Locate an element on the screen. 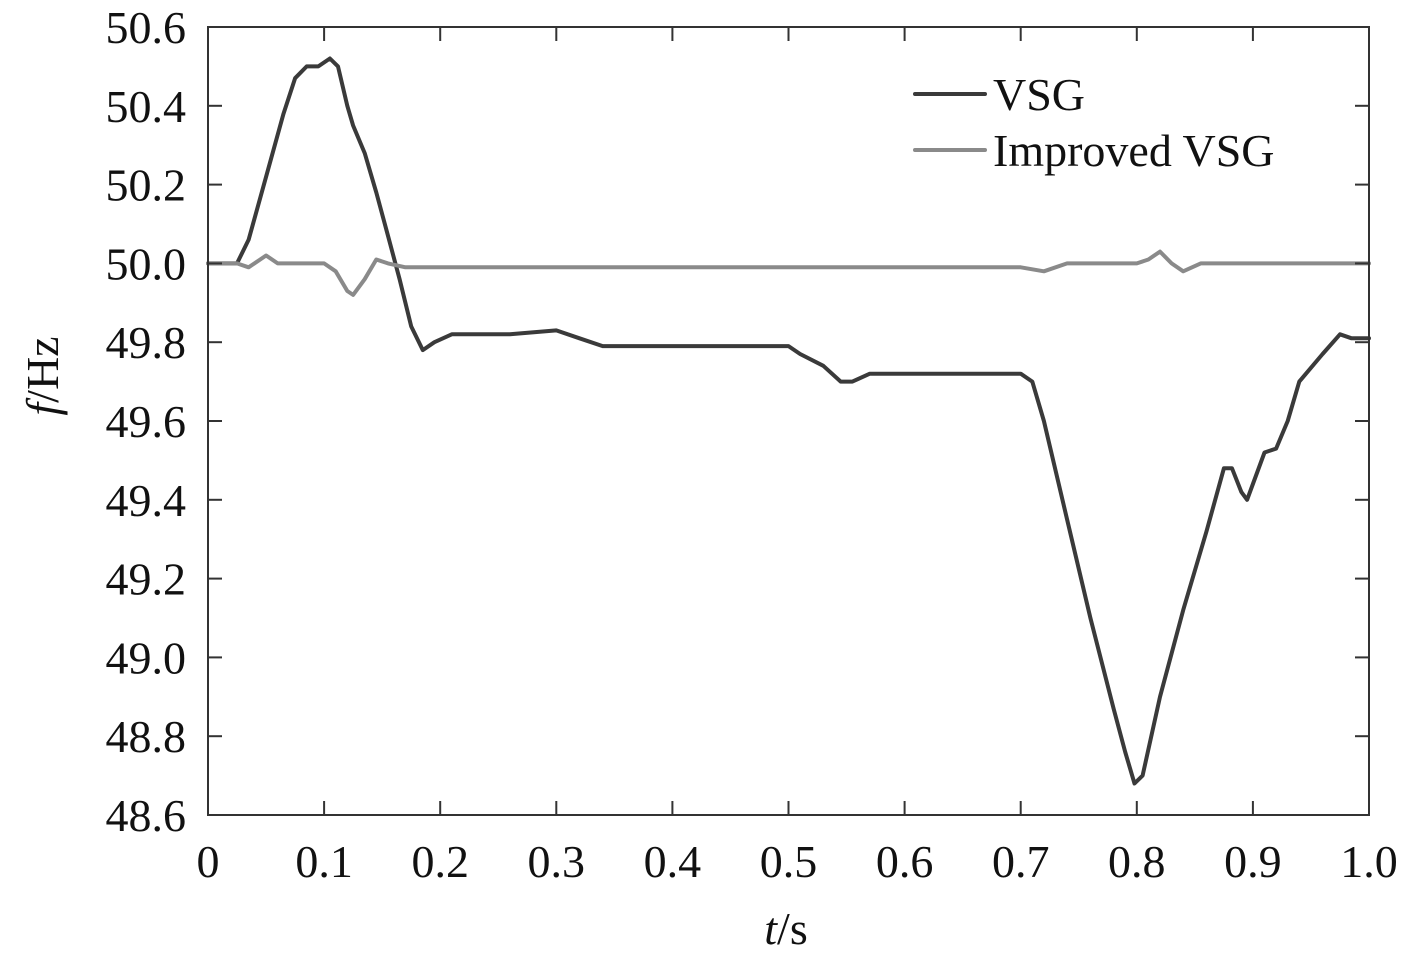  y-tick-label: 49.2 is located at coordinates (146, 579).